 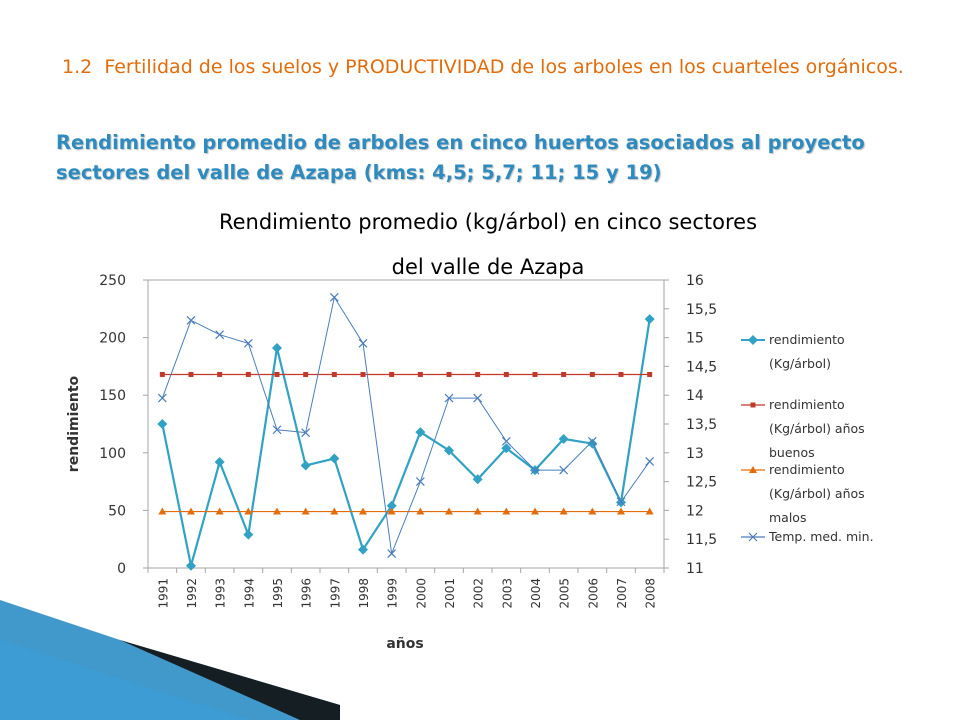 I want to click on x-axis-tick-label: 1994, so click(x=249, y=593).